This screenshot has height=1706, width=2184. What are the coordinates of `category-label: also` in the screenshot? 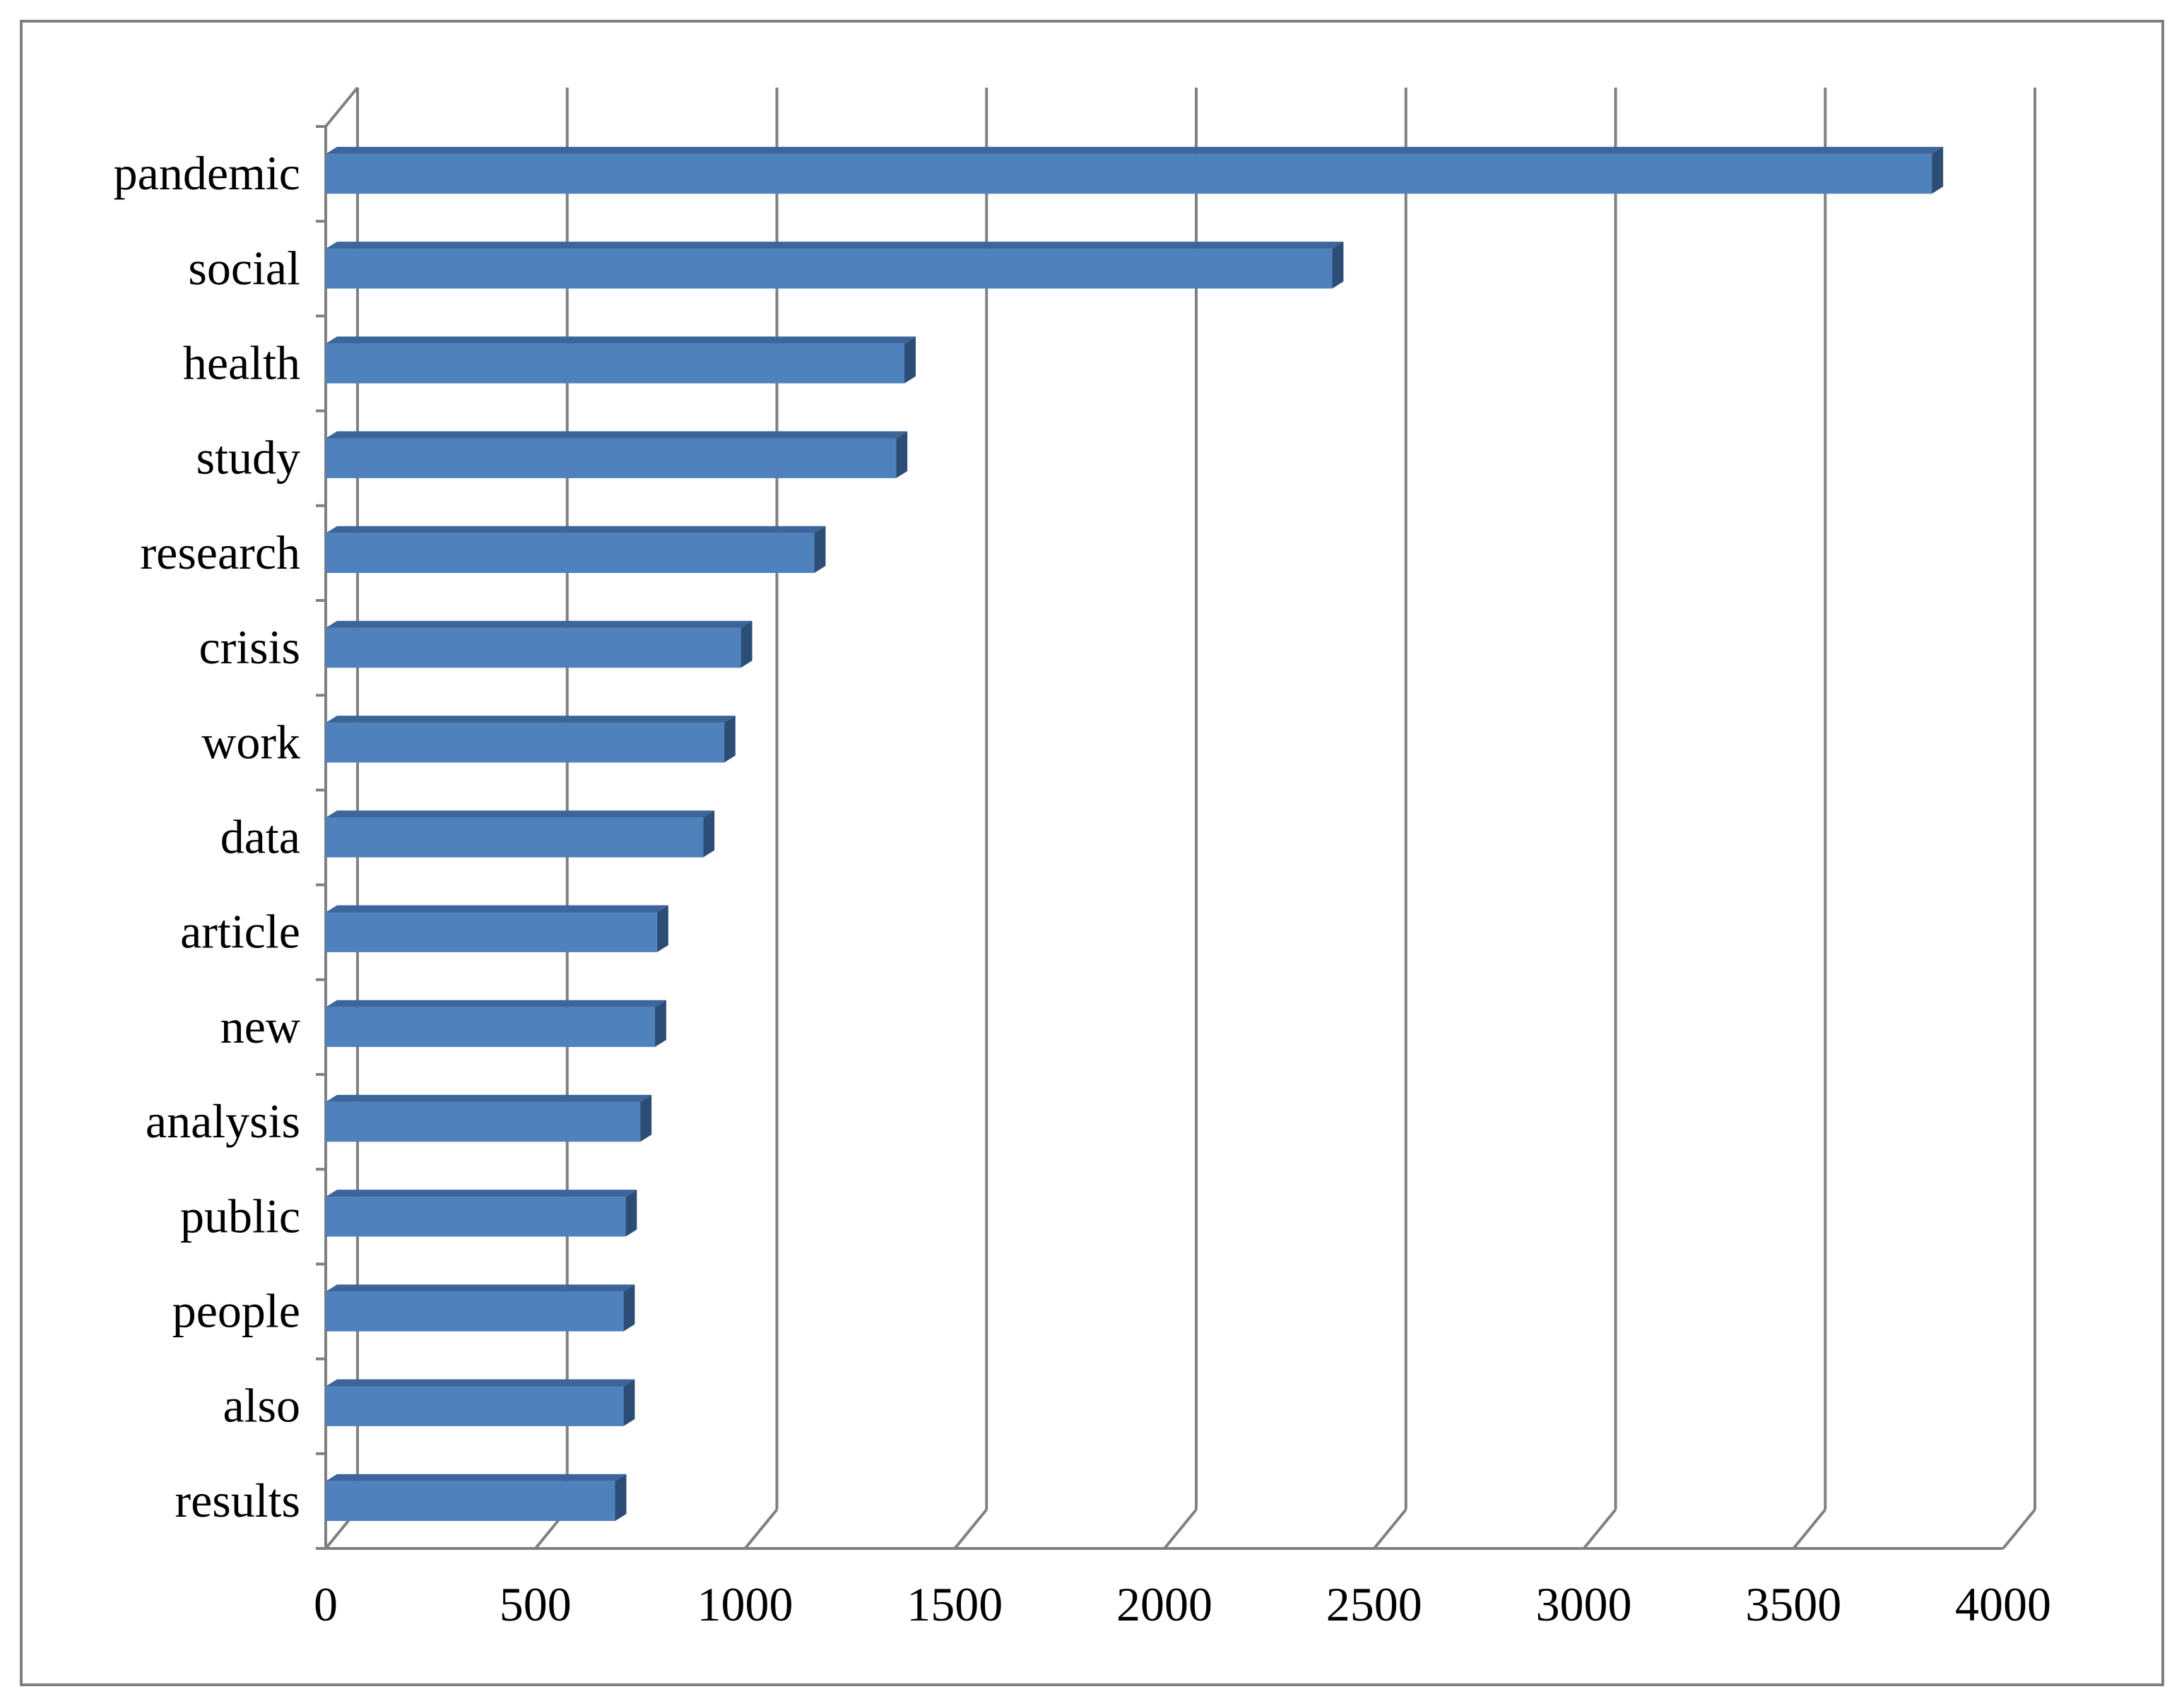 It's located at (262, 1406).